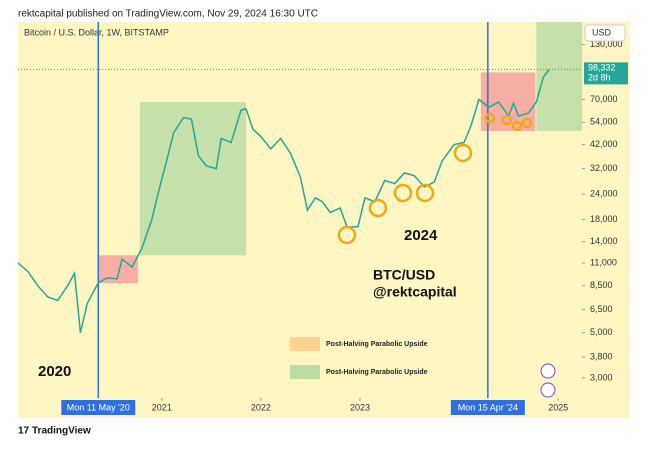 The width and height of the screenshot is (652, 450). What do you see at coordinates (604, 193) in the screenshot?
I see `y-tick-label: 24,000` at bounding box center [604, 193].